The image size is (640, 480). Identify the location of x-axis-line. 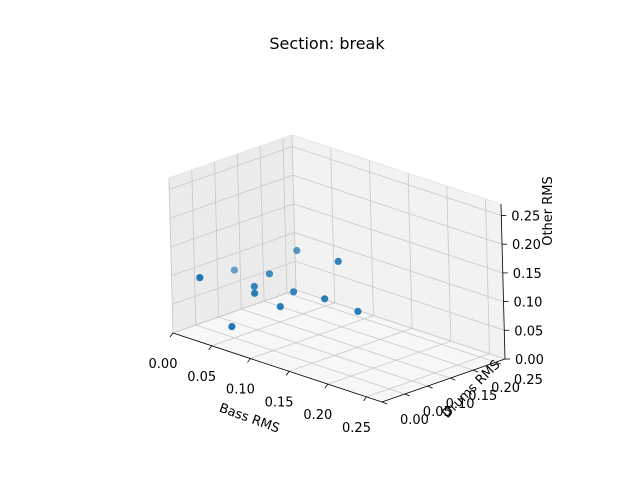
(277, 367).